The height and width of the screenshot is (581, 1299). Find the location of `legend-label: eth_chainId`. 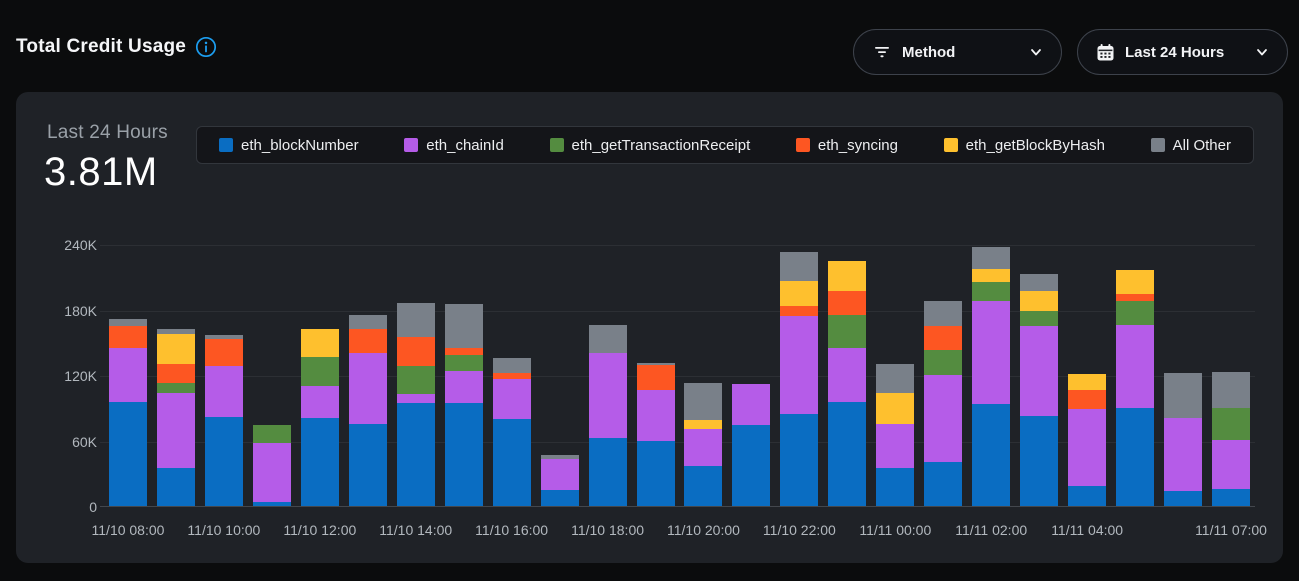

legend-label: eth_chainId is located at coordinates (465, 145).